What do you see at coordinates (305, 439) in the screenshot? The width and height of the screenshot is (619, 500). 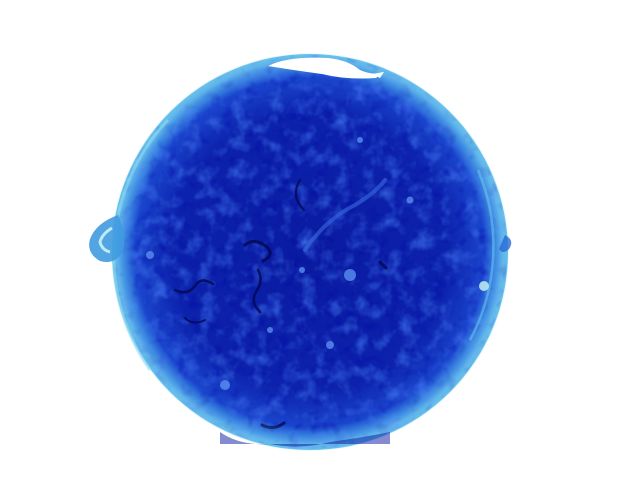 I see `bottom-edge` at bounding box center [305, 439].